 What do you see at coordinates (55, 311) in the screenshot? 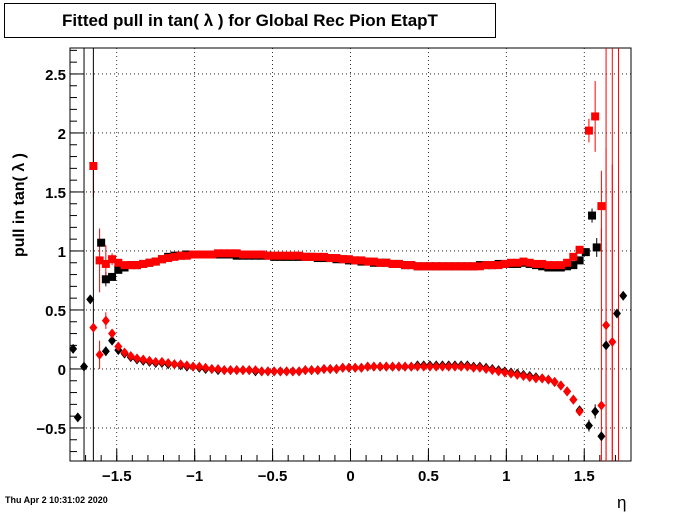
I see `y-tick-label: 0.5` at bounding box center [55, 311].